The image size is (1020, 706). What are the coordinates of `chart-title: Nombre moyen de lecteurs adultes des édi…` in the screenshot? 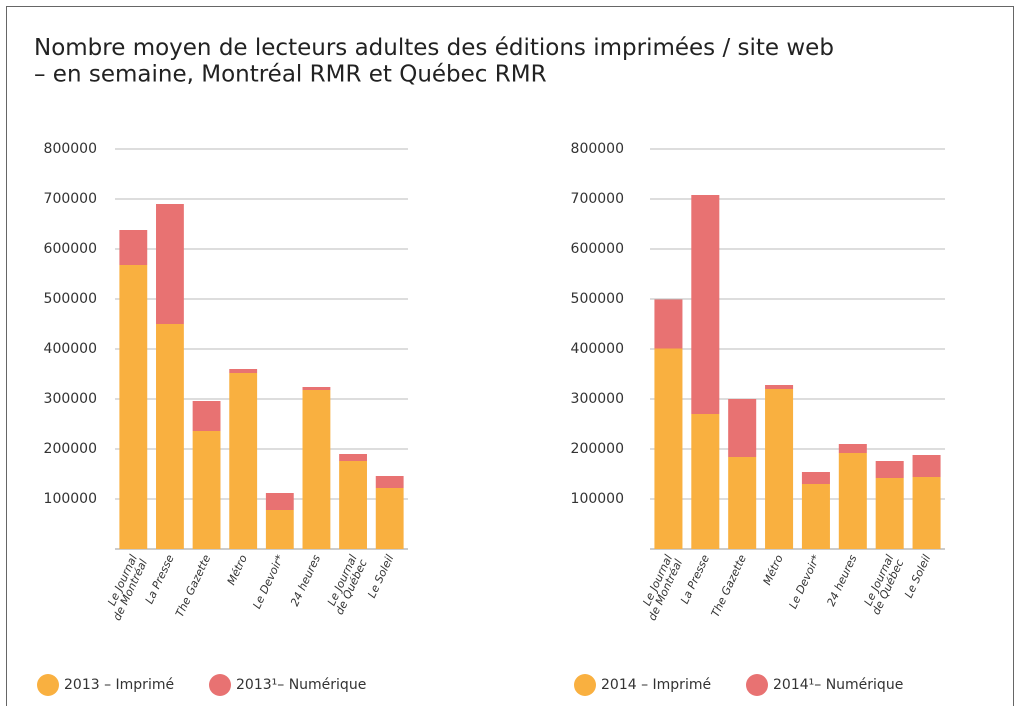 It's located at (434, 61).